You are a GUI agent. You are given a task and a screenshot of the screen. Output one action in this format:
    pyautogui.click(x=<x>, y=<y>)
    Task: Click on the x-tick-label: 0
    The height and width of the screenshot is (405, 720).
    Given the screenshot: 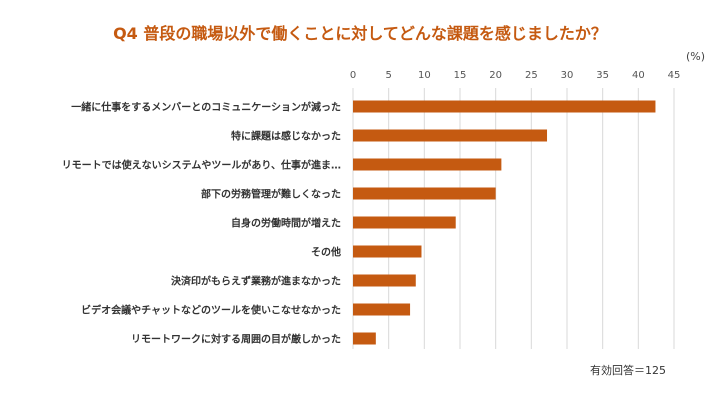 What is the action you would take?
    pyautogui.click(x=353, y=75)
    